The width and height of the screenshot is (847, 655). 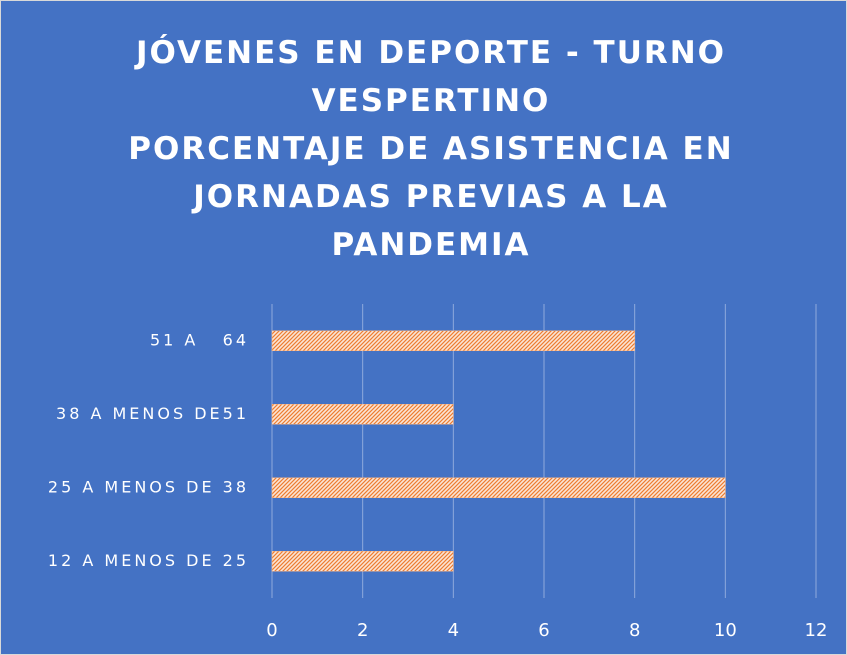 What do you see at coordinates (634, 630) in the screenshot?
I see `x-tick-label: 8` at bounding box center [634, 630].